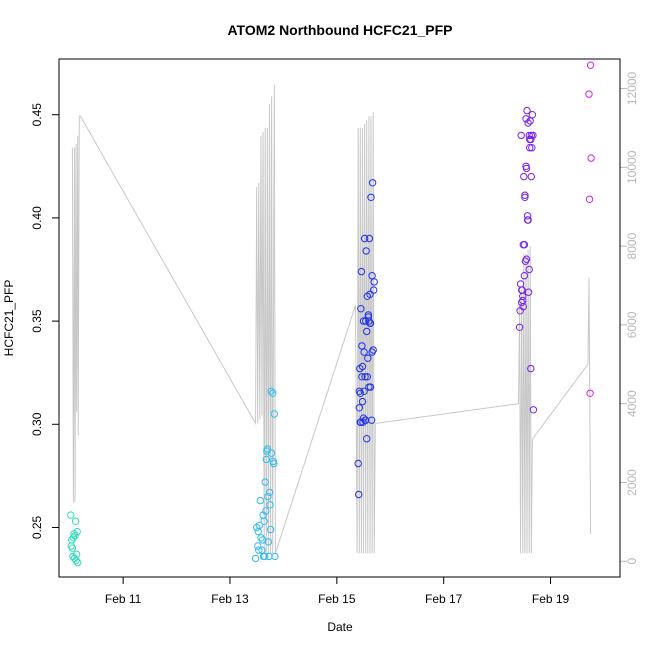 The width and height of the screenshot is (650, 650). Describe the element at coordinates (632, 167) in the screenshot. I see `y2-tick-label: 10000` at that location.